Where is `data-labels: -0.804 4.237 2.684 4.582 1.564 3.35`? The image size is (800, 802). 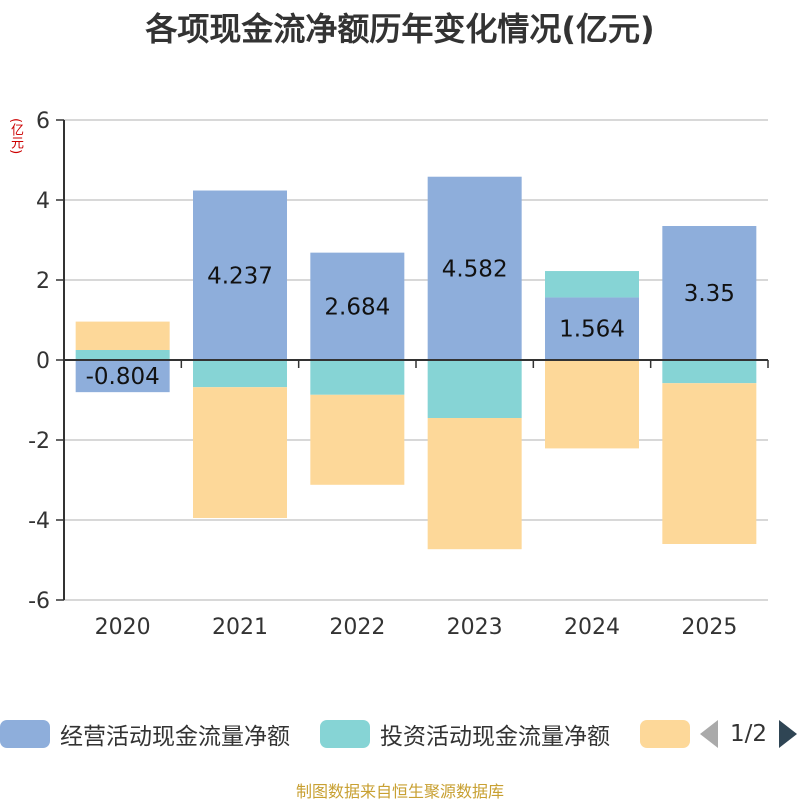 data-labels: -0.804 4.237 2.684 4.582 1.564 3.35 is located at coordinates (410, 323).